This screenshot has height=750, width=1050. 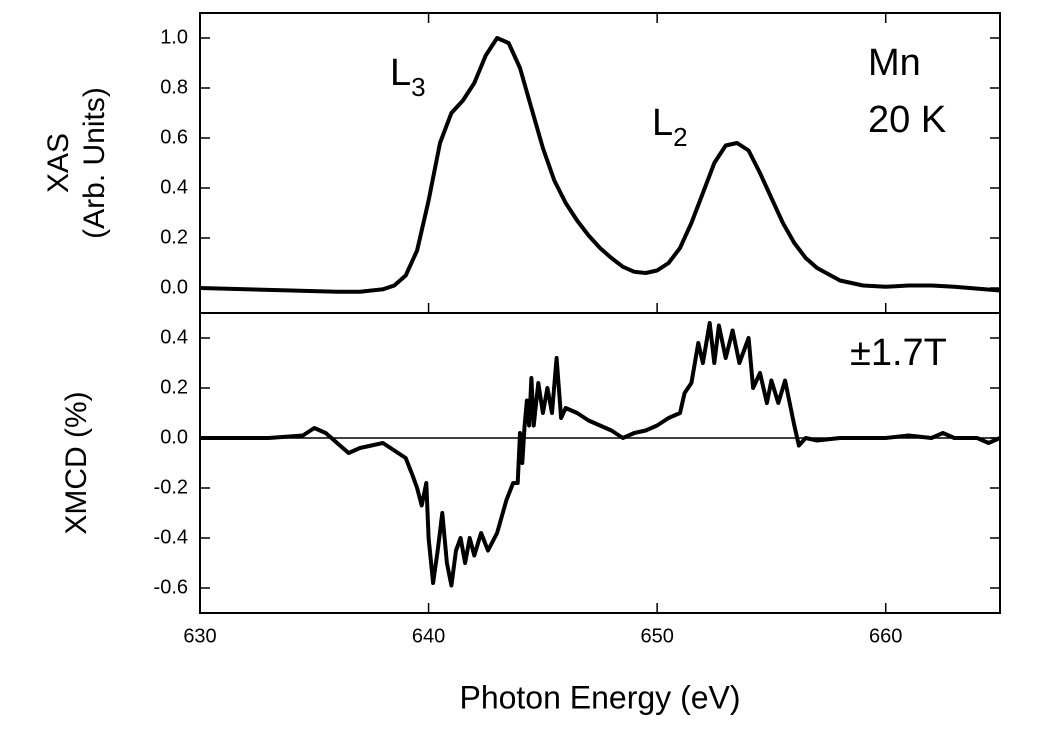 I want to click on x-axis-label: Photon Energy (eV), so click(x=599, y=697).